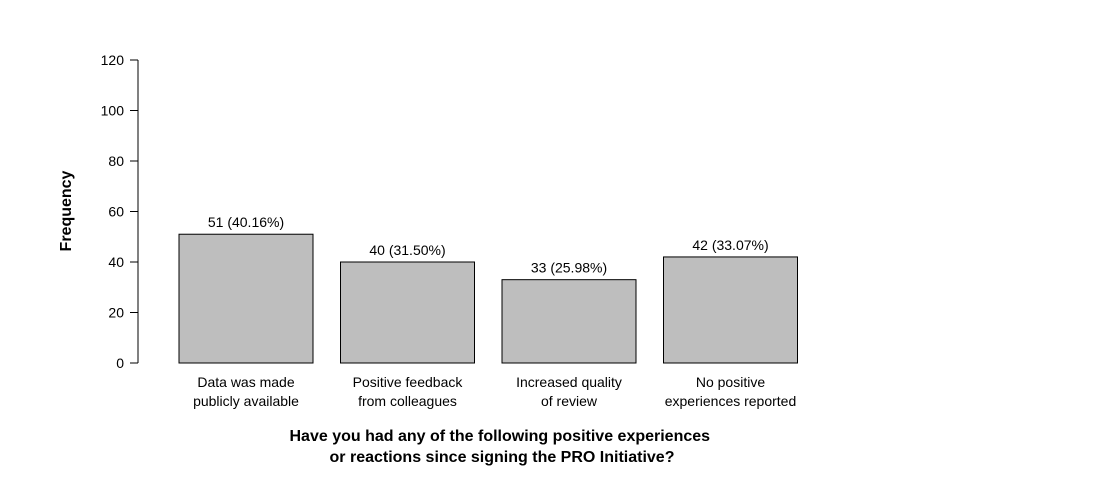 The height and width of the screenshot is (485, 1100). I want to click on bar-data-label: 40 (31.50%), so click(407, 250).